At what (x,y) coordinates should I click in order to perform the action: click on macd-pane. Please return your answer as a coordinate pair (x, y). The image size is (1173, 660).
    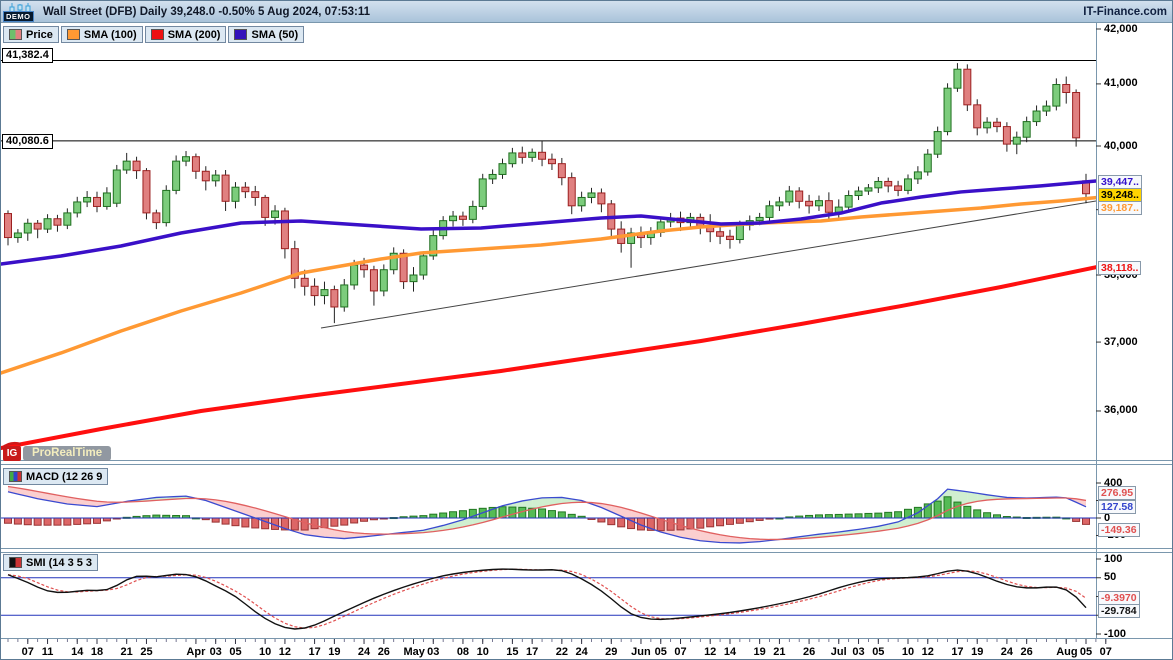
    Looking at the image, I should click on (548, 514).